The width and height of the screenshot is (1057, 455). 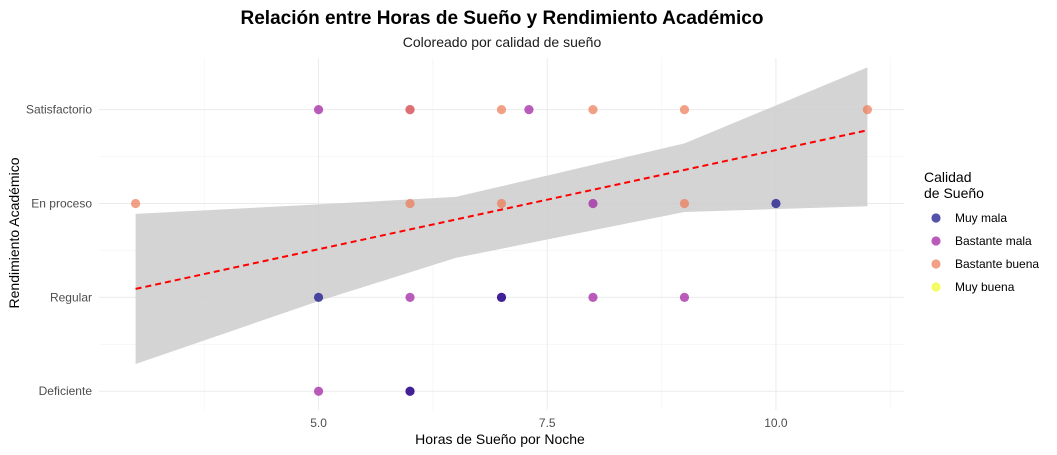 I want to click on legend-label: Muy buena, so click(x=985, y=287).